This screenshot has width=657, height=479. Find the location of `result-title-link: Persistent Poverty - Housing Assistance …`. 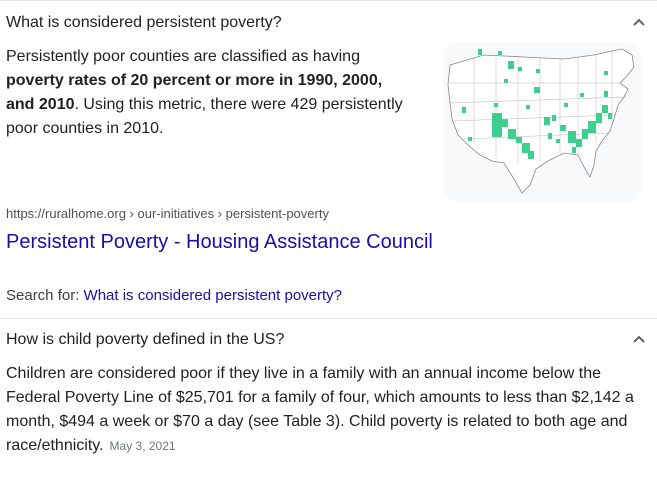

result-title-link: Persistent Poverty - Housing Assistance … is located at coordinates (219, 242).